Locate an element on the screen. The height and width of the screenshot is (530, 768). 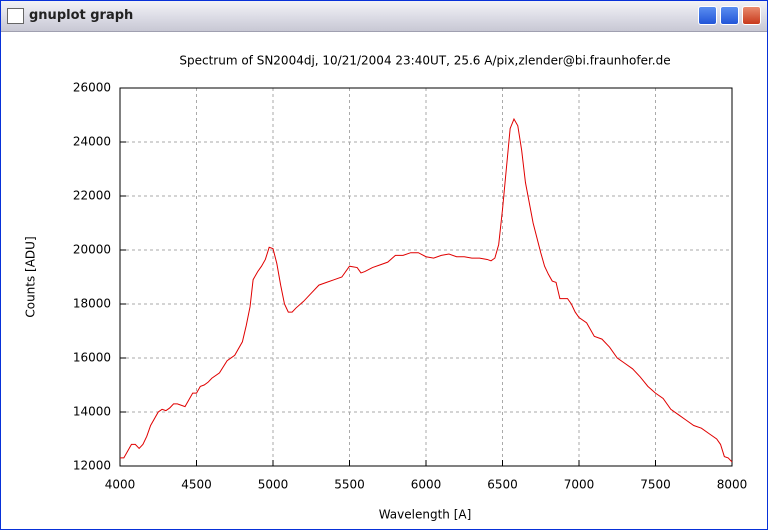
x-tick-label: 4000 is located at coordinates (120, 485).